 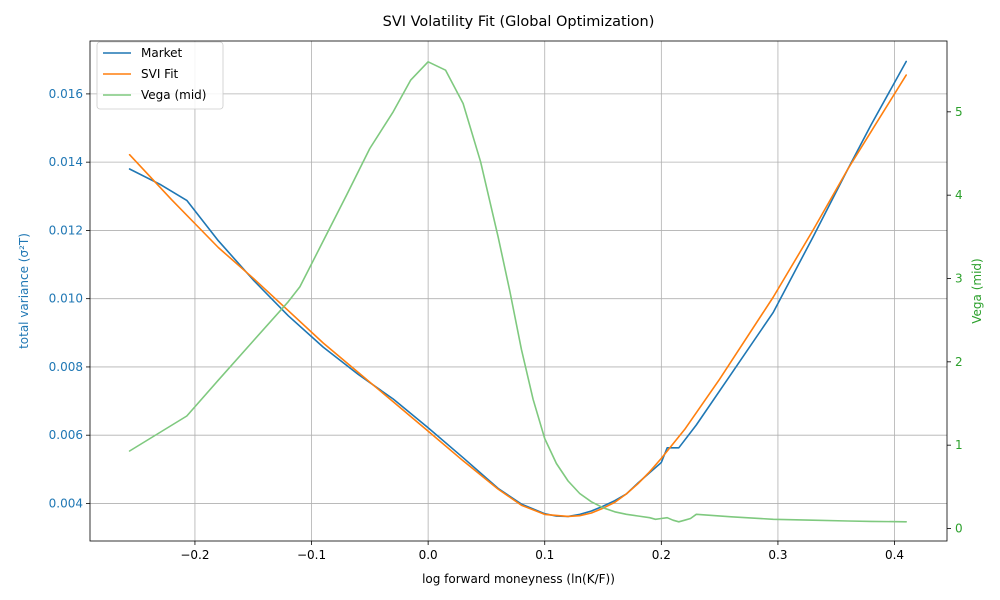 I want to click on y-left-tick-label: 0.014, so click(x=66, y=162).